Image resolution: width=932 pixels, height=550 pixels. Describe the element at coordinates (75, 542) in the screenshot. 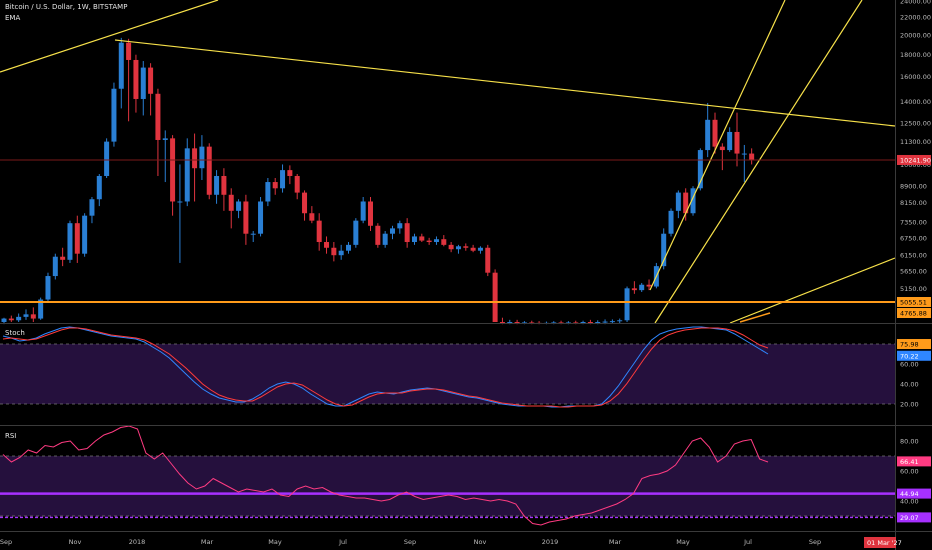

I see `time-tick-label: Nov` at that location.